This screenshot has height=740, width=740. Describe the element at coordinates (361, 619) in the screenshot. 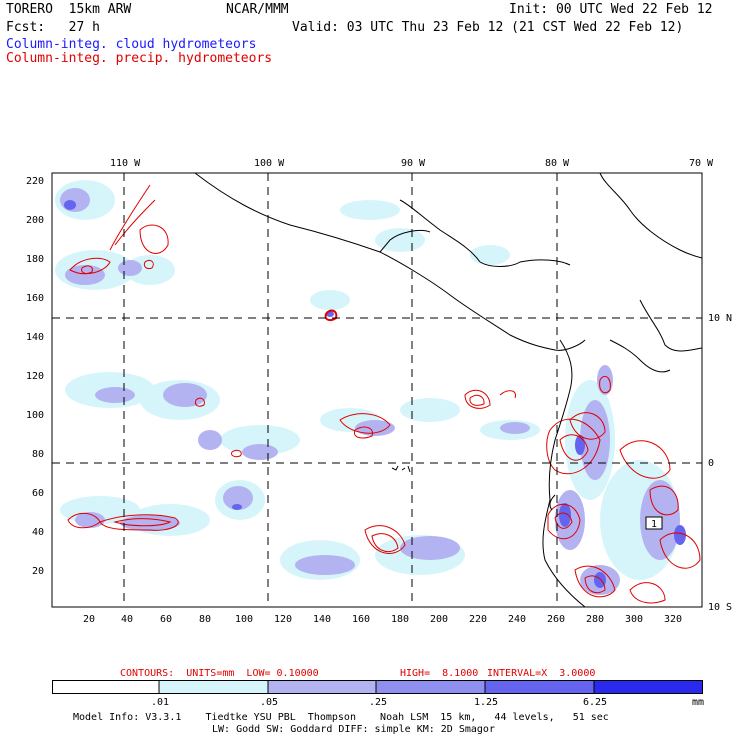

I see `x-tick: 160` at that location.